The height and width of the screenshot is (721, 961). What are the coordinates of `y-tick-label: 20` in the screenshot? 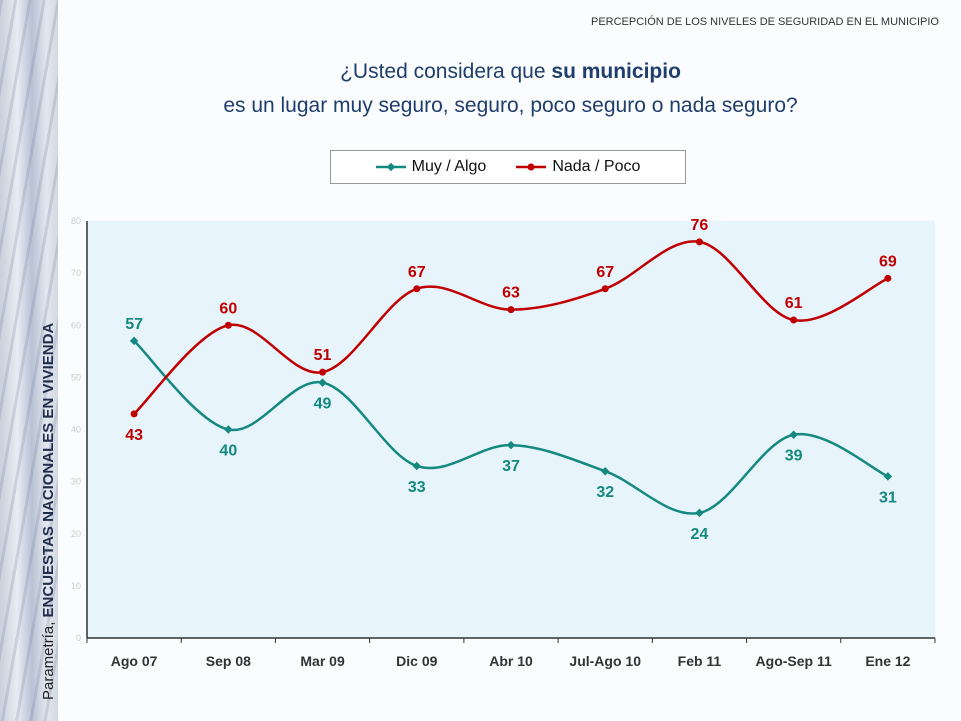 It's located at (76, 534).